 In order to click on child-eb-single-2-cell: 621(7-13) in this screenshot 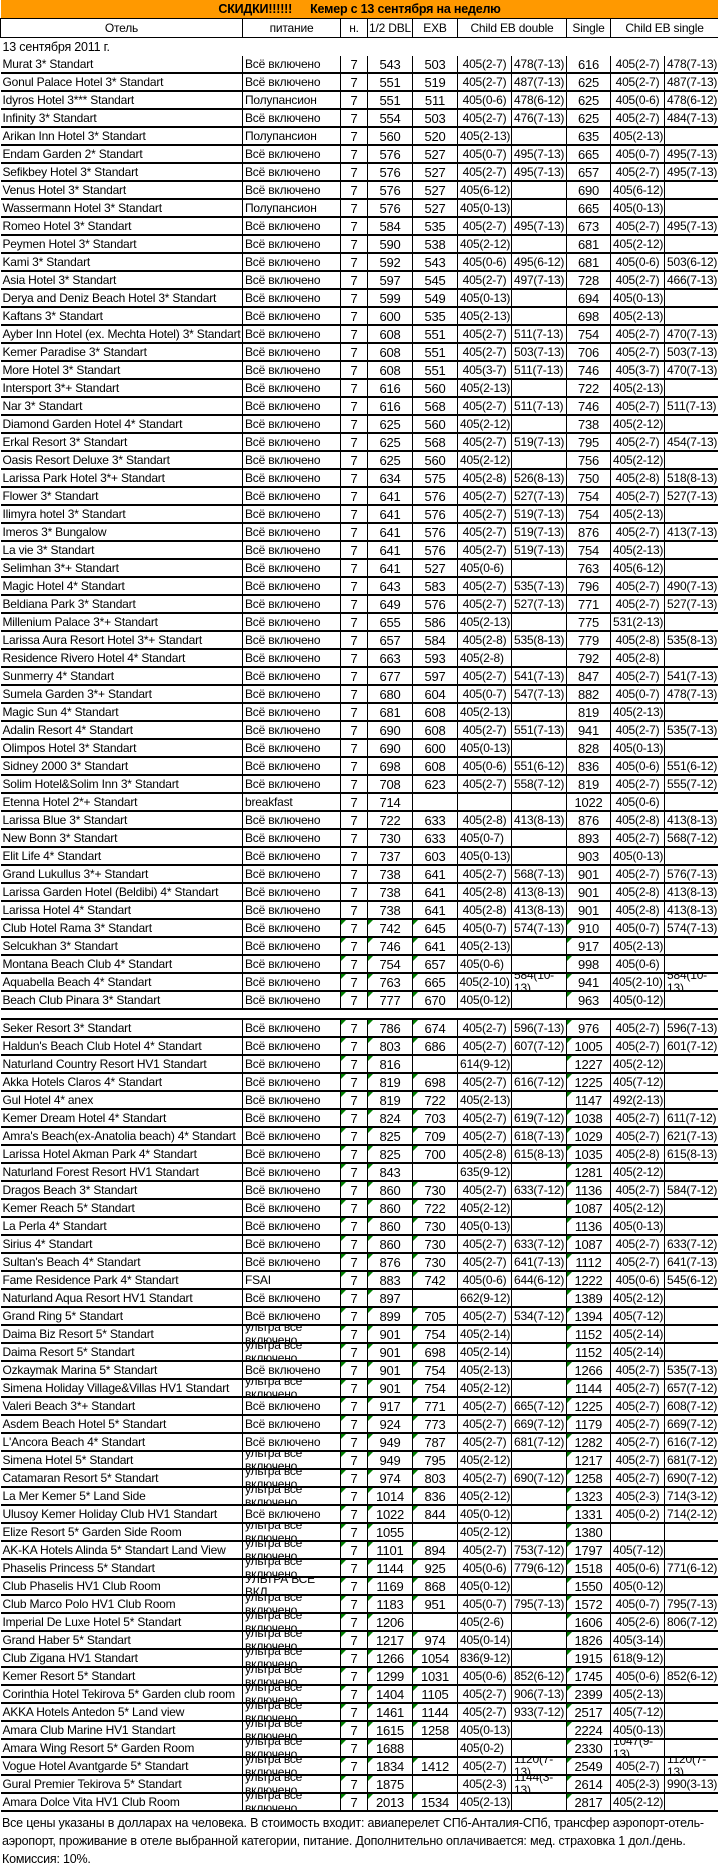, I will do `click(690, 1136)`.